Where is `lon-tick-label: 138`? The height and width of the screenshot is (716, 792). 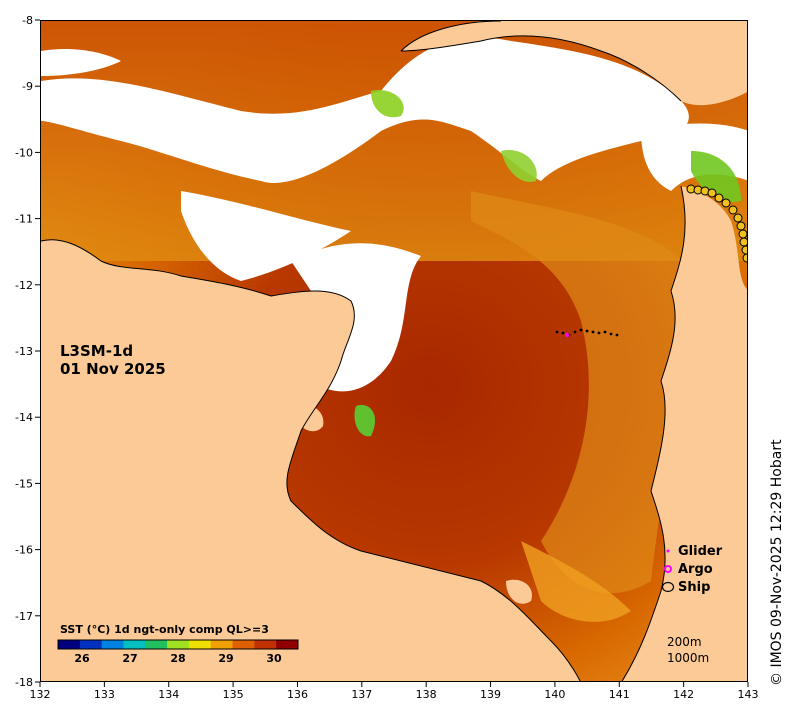
lon-tick-label: 138 is located at coordinates (426, 694).